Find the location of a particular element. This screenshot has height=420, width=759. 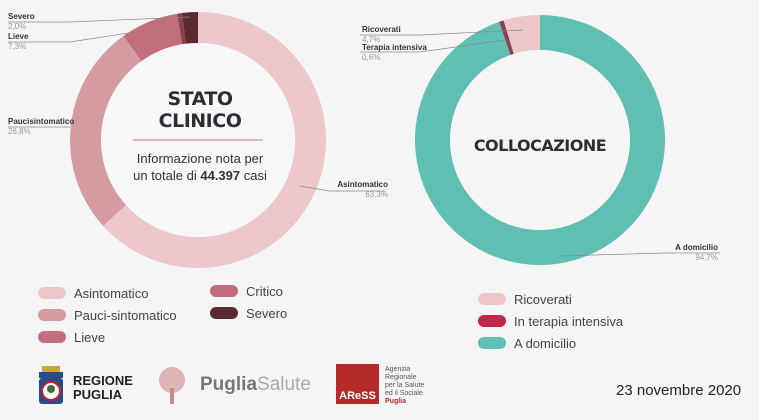

legend-item-asintomatico: Asintomatico is located at coordinates (107, 293).